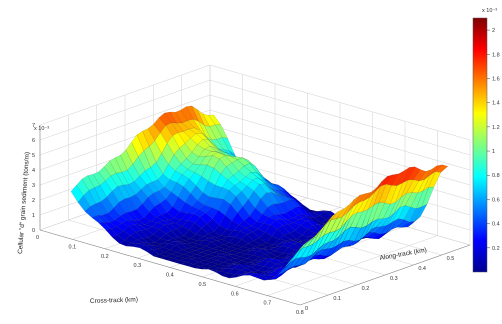  I want to click on z-tick-label: 2, so click(33, 201).